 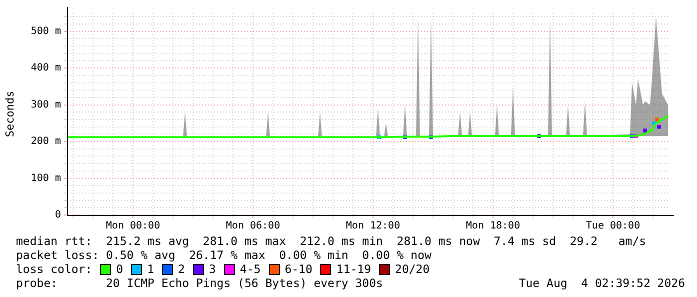 I want to click on x-tick-label: Mon 00:00, so click(x=133, y=226).